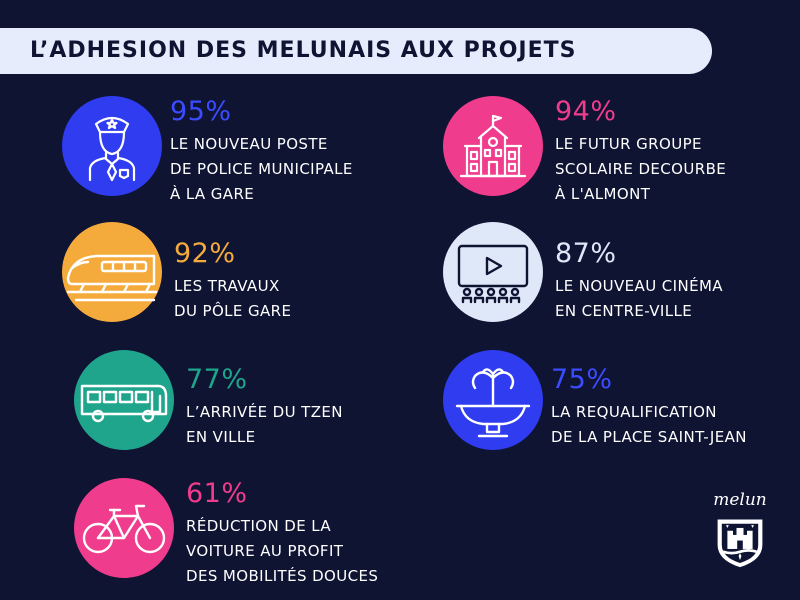  What do you see at coordinates (233, 311) in the screenshot?
I see `label-line: DU PÔLE GARE` at bounding box center [233, 311].